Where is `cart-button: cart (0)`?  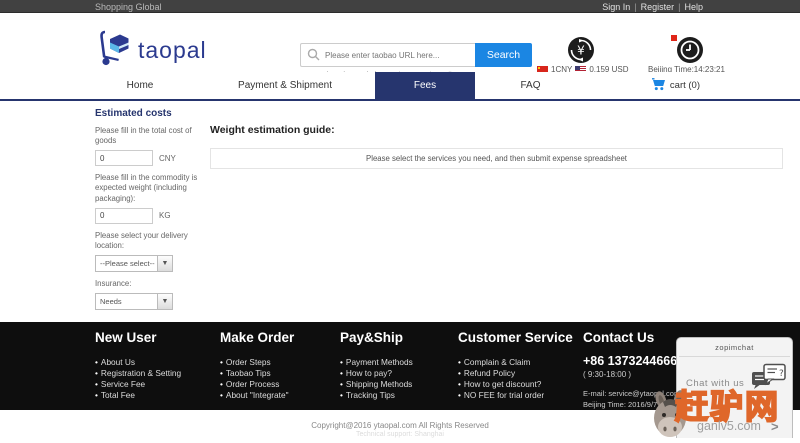 cart-button: cart (0) is located at coordinates (675, 85).